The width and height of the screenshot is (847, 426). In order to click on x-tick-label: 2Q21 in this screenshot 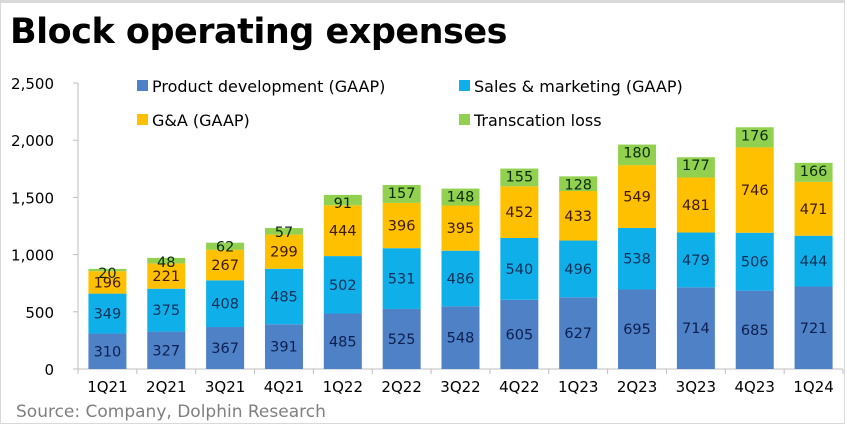, I will do `click(166, 387)`.